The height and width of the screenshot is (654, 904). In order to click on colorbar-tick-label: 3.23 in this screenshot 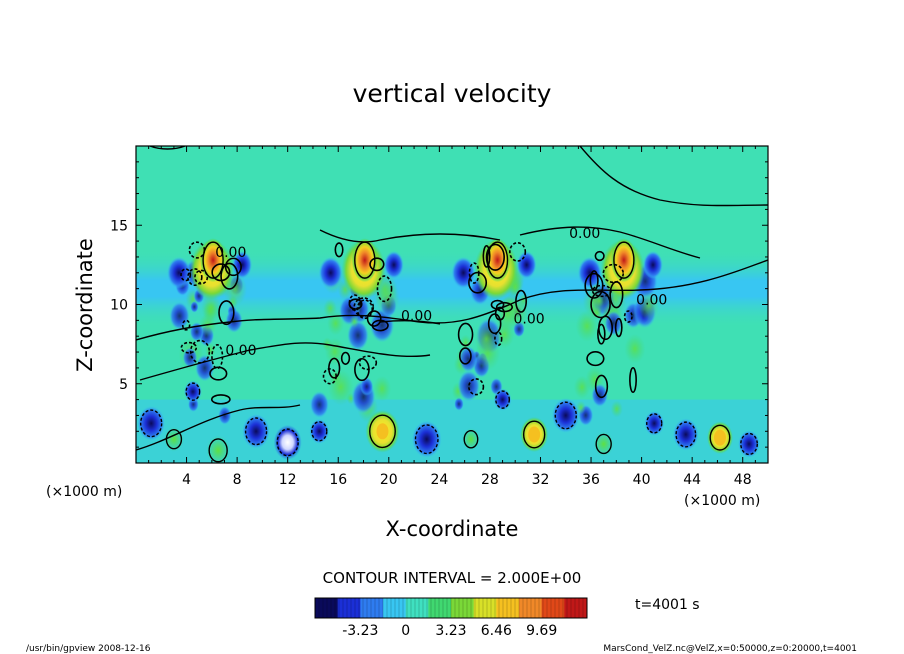, I will do `click(450, 631)`.